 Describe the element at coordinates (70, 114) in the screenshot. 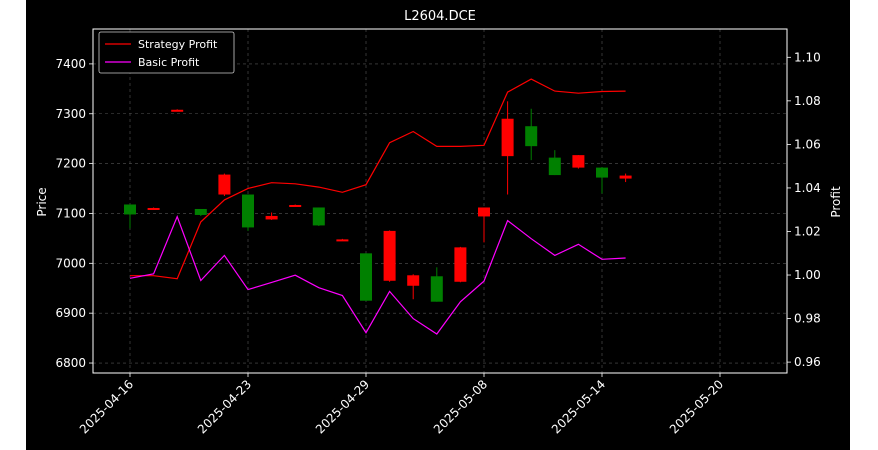

I see `y-tick-label-left: 7300` at that location.